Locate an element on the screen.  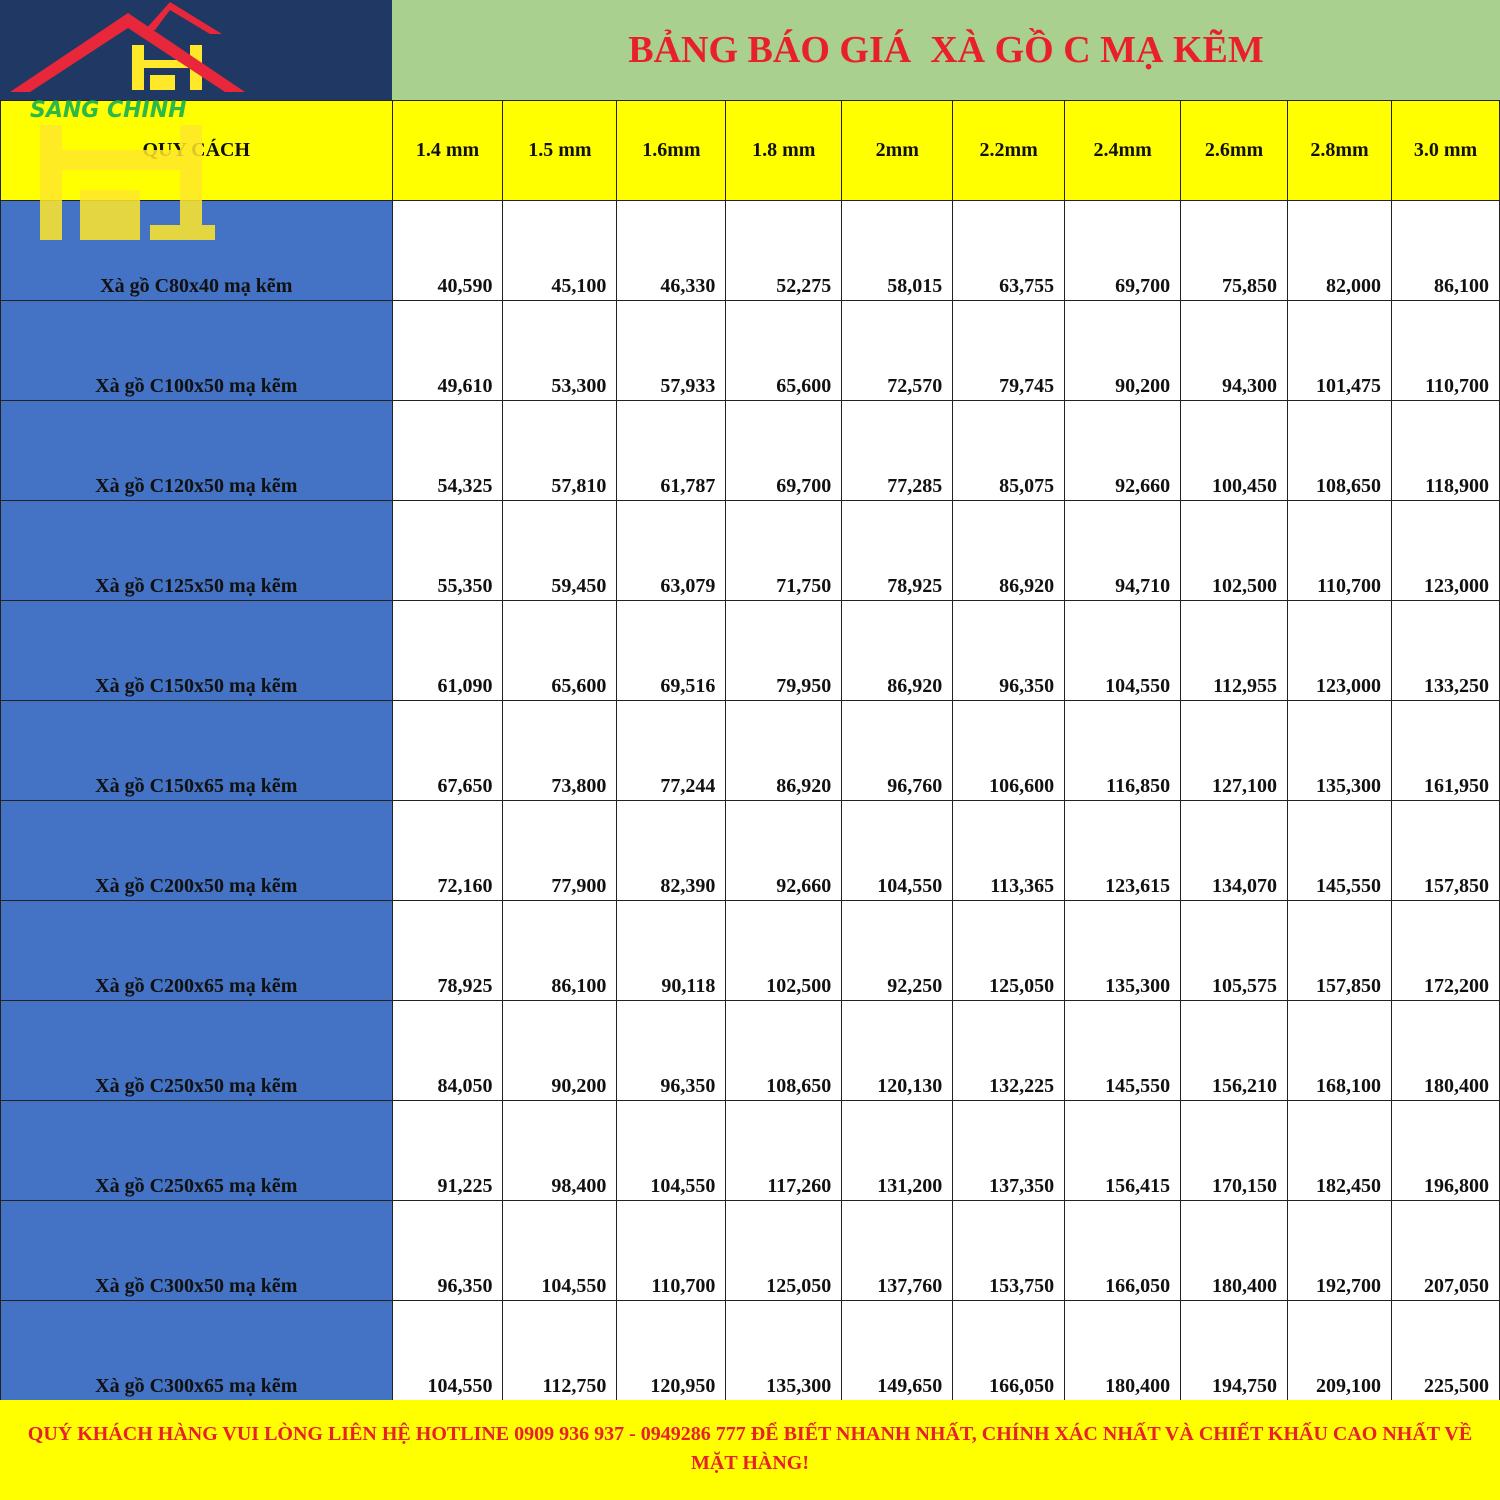
price-cell: 40,590 is located at coordinates (447, 250).